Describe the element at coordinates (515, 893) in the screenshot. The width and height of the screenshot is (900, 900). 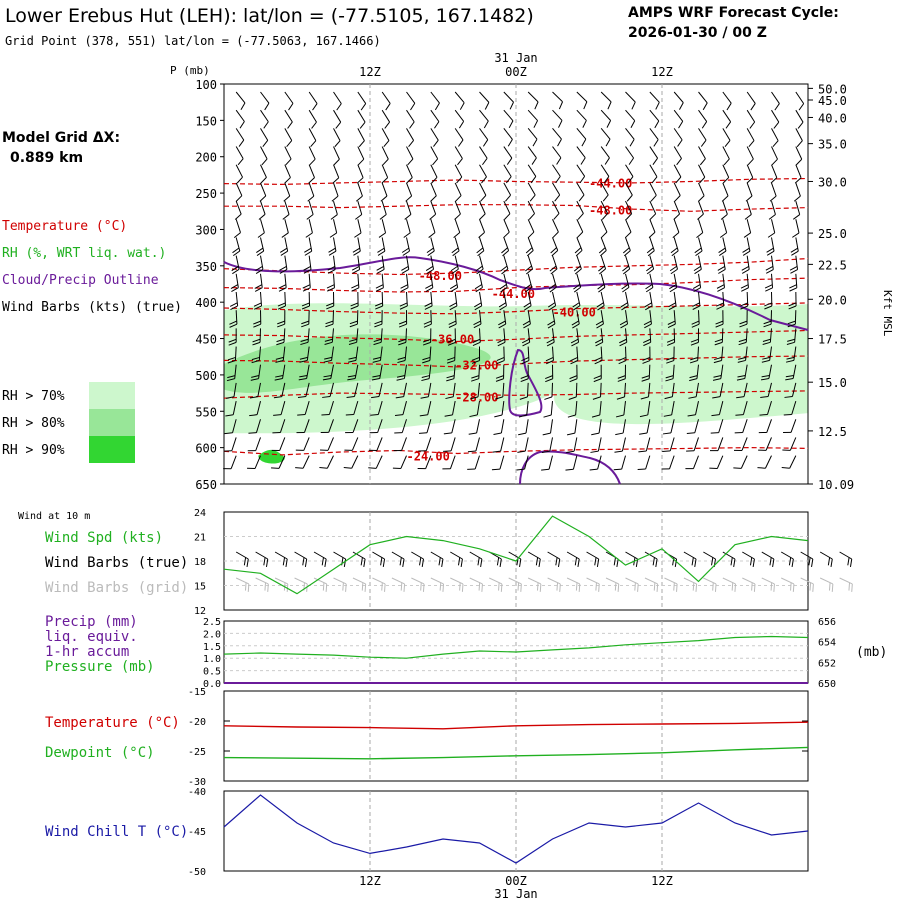
I see `date-label-bottom: 31 Jan` at that location.